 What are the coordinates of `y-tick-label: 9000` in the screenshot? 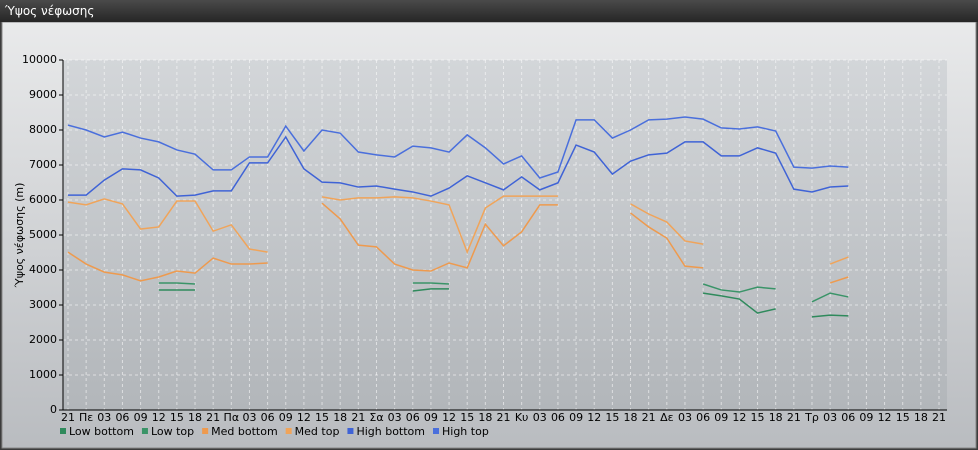 It's located at (43, 94).